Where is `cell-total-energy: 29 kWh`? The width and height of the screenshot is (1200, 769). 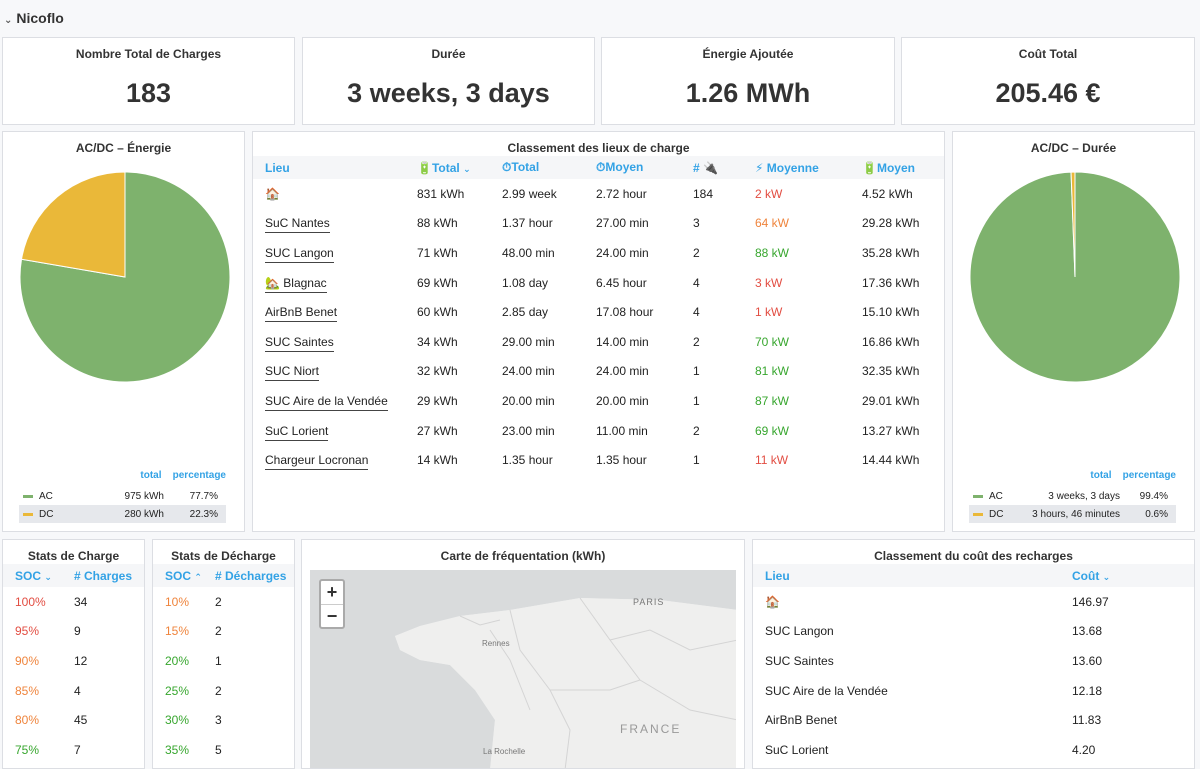 cell-total-energy: 29 kWh is located at coordinates (437, 400).